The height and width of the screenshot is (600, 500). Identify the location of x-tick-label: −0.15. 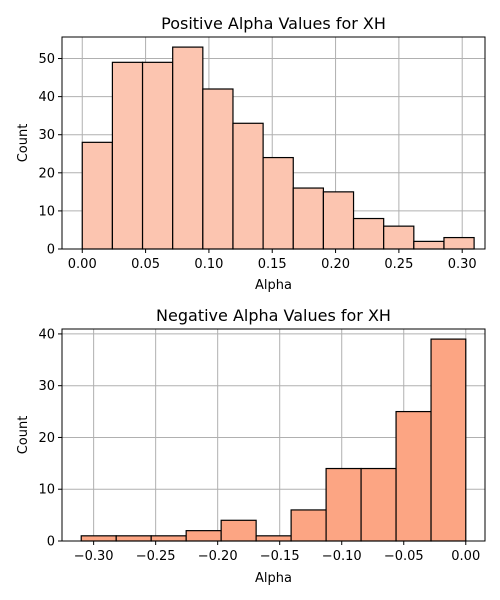
(280, 556).